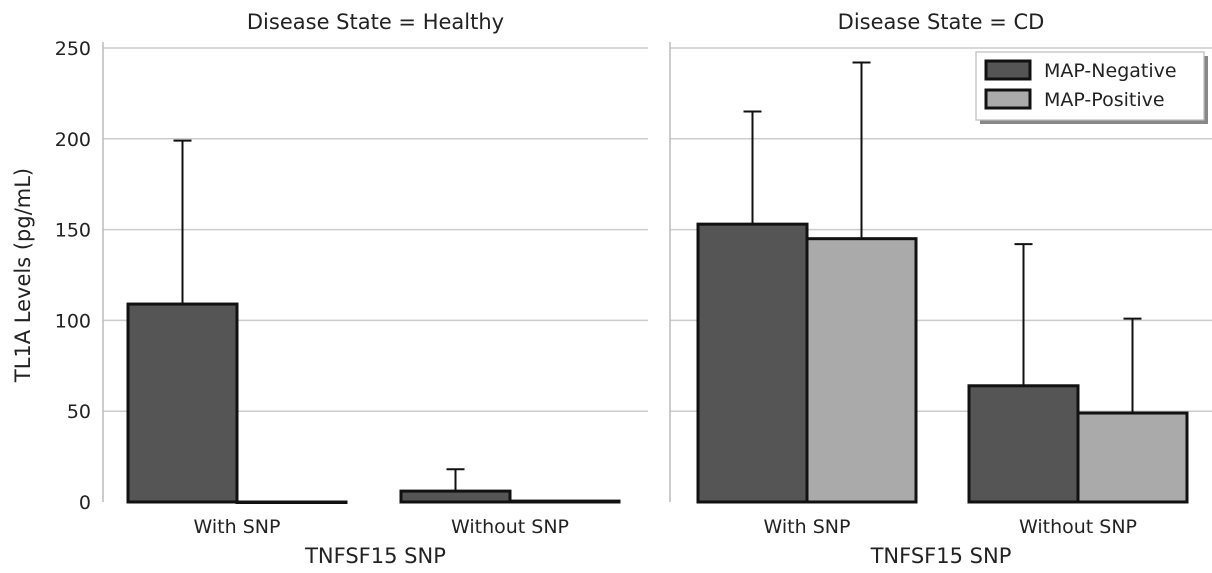 The height and width of the screenshot is (573, 1212). Describe the element at coordinates (941, 22) in the screenshot. I see `panel-title: Disease State = CD` at that location.